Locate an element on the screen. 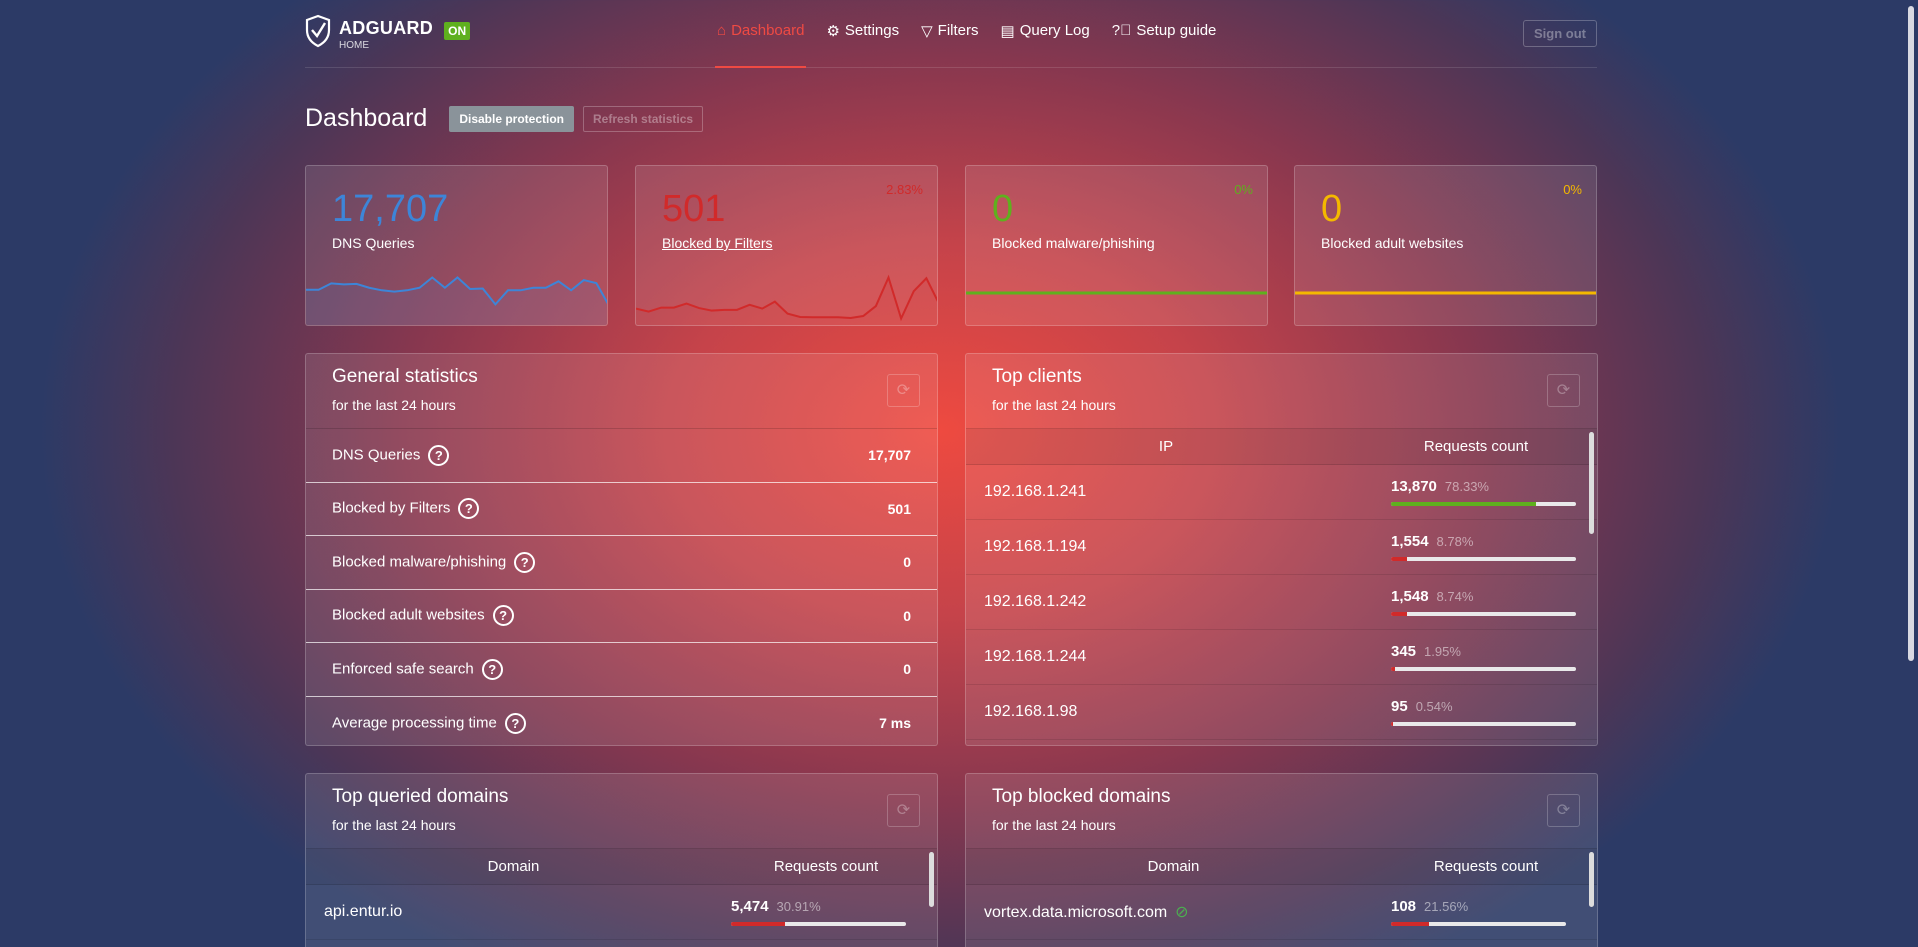  stat-percent: 2.83% is located at coordinates (904, 189).